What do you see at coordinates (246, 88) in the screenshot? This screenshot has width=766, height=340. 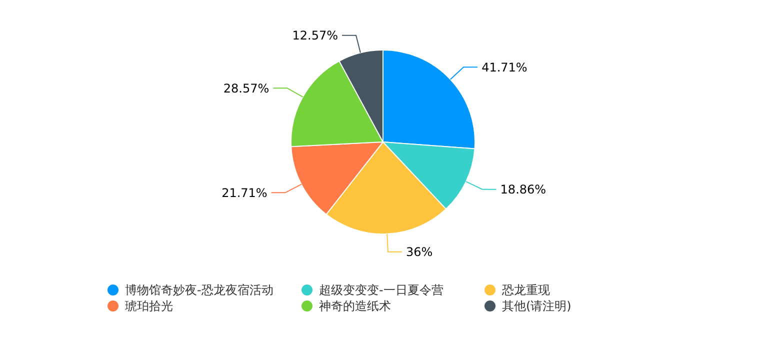 I see `data-label: 28.57%` at bounding box center [246, 88].